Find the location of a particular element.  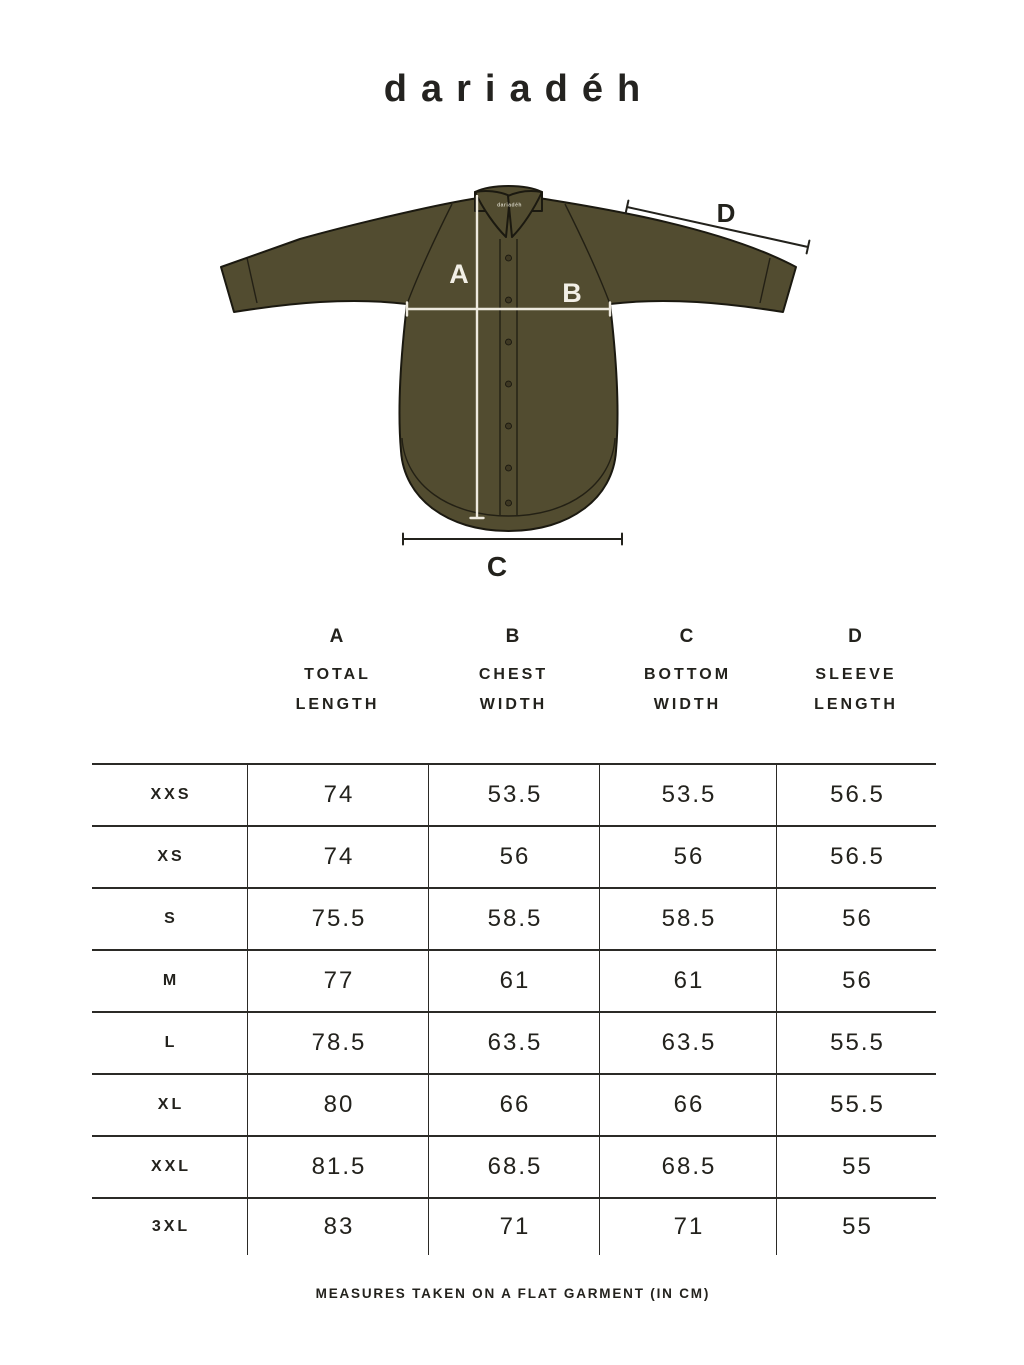

measure-label-a: A is located at coordinates (459, 274).